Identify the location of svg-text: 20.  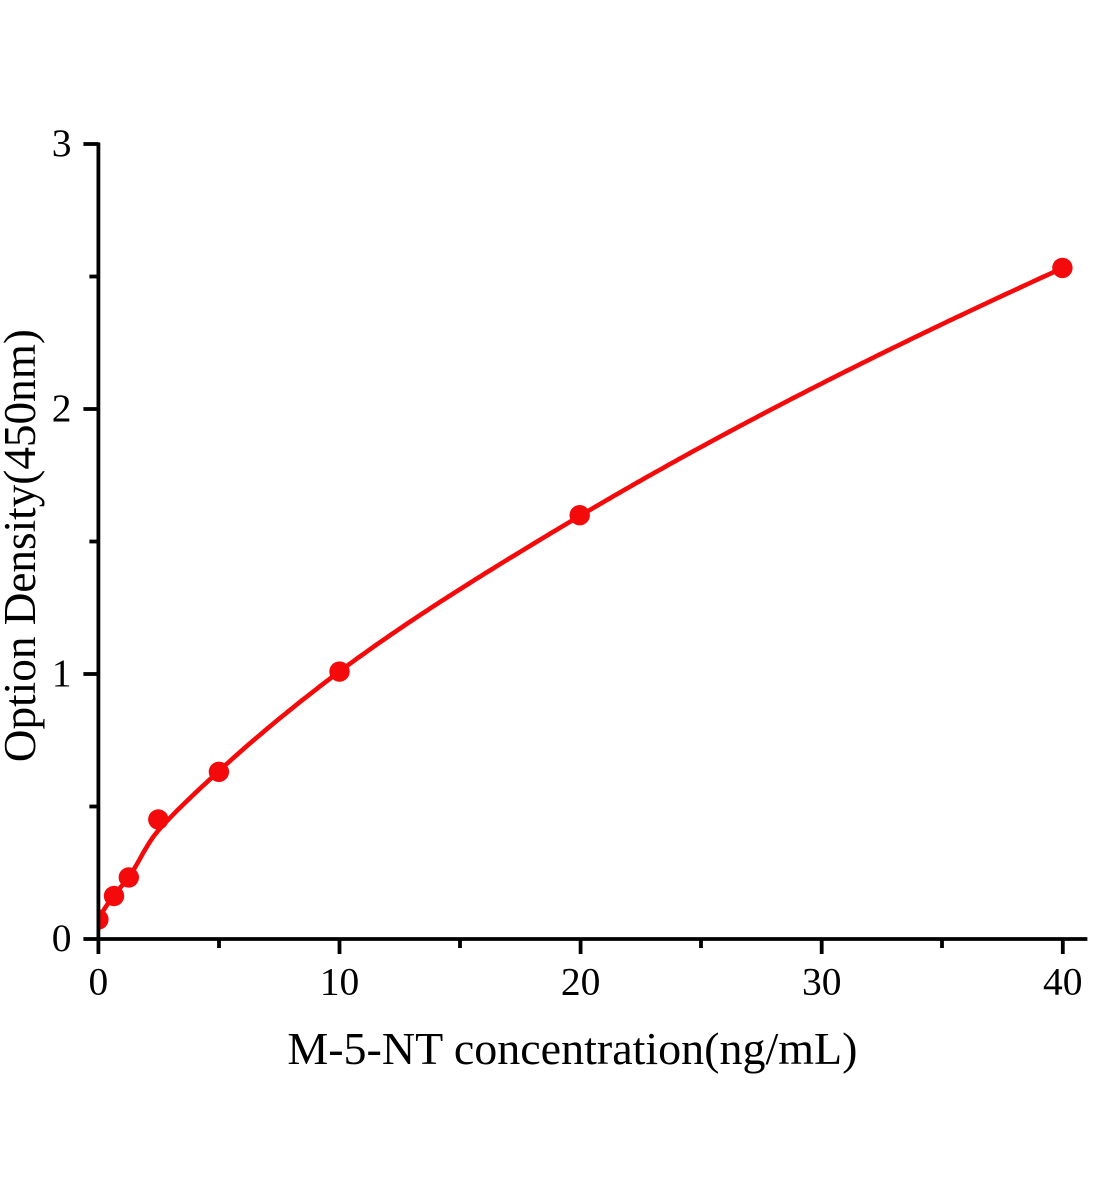
(581, 982).